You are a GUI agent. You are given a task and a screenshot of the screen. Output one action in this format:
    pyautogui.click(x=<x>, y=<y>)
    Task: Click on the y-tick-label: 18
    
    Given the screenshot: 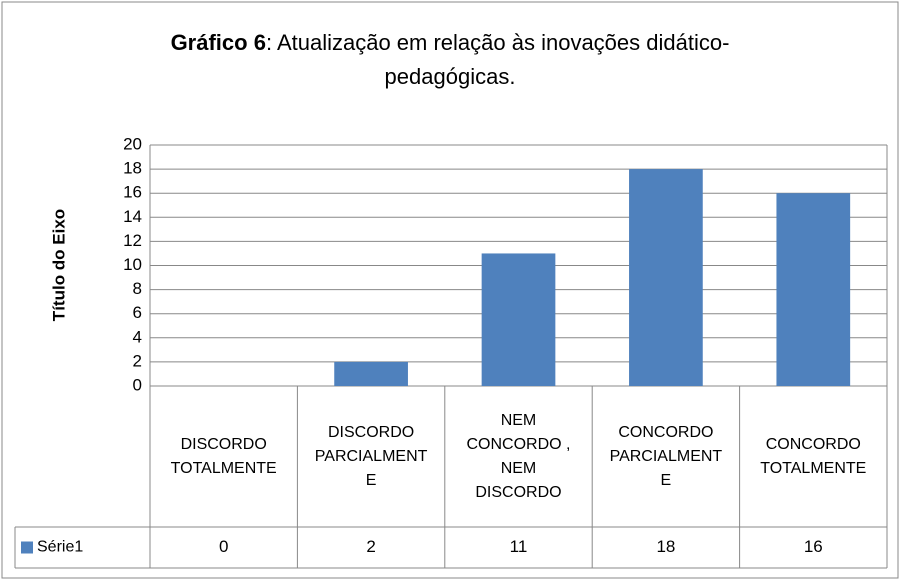 What is the action you would take?
    pyautogui.click(x=132, y=168)
    